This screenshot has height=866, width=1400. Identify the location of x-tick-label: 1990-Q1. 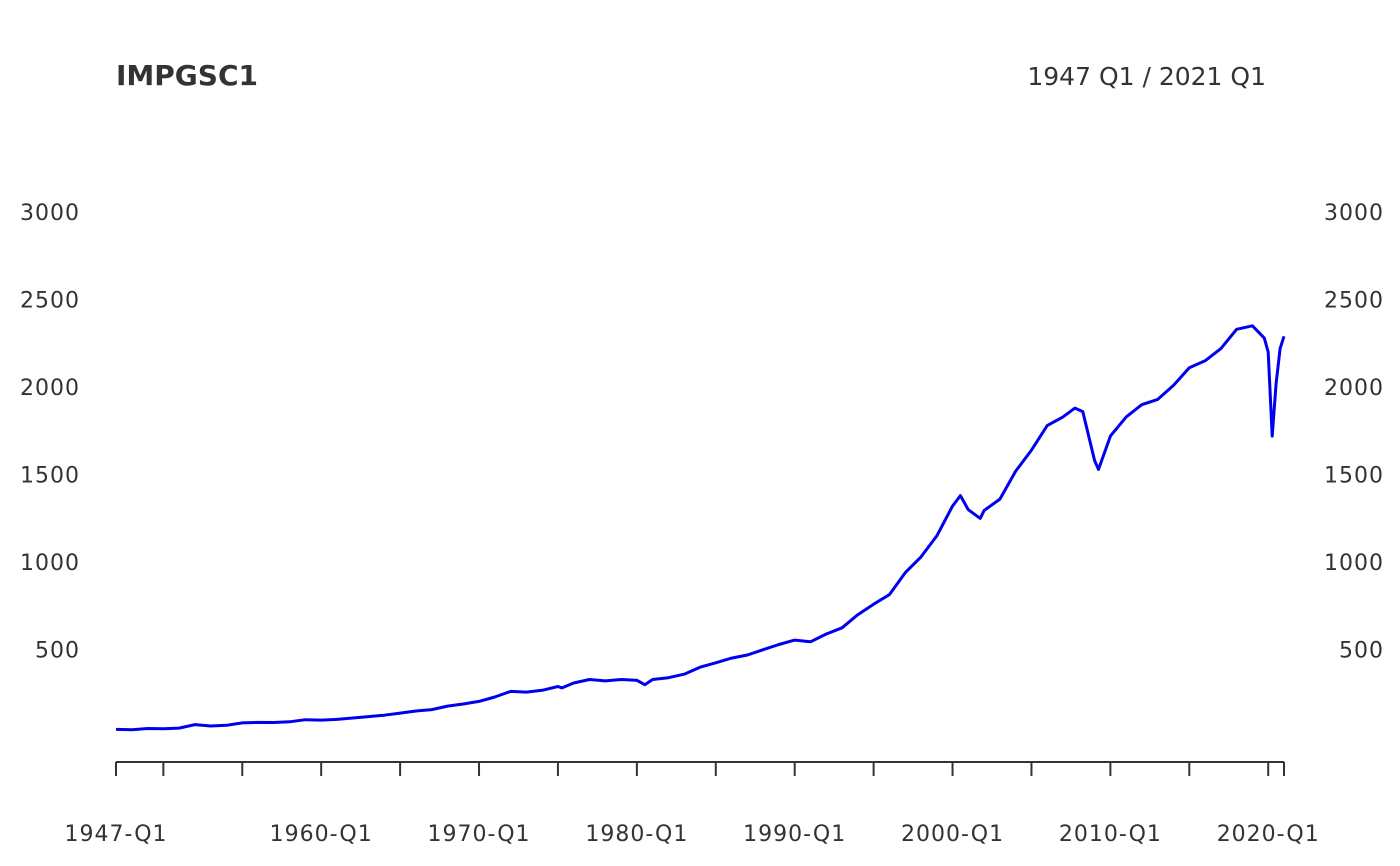
(794, 834).